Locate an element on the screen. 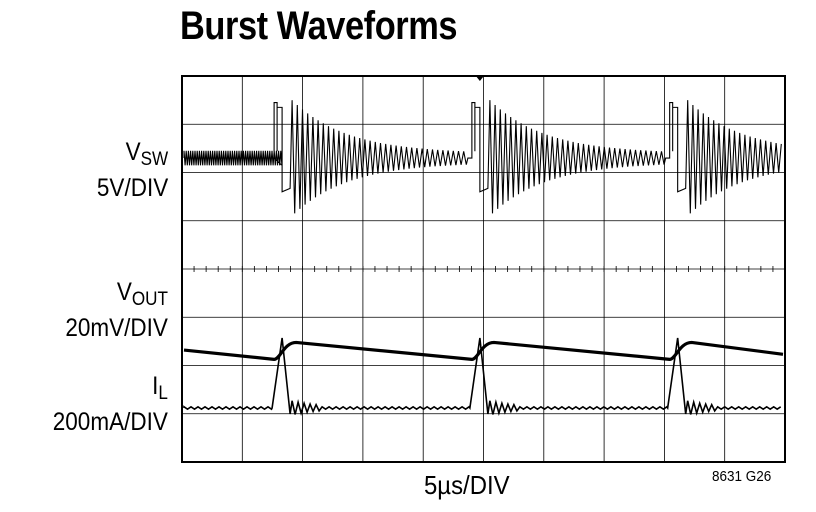  il-sub: L is located at coordinates (163, 393).